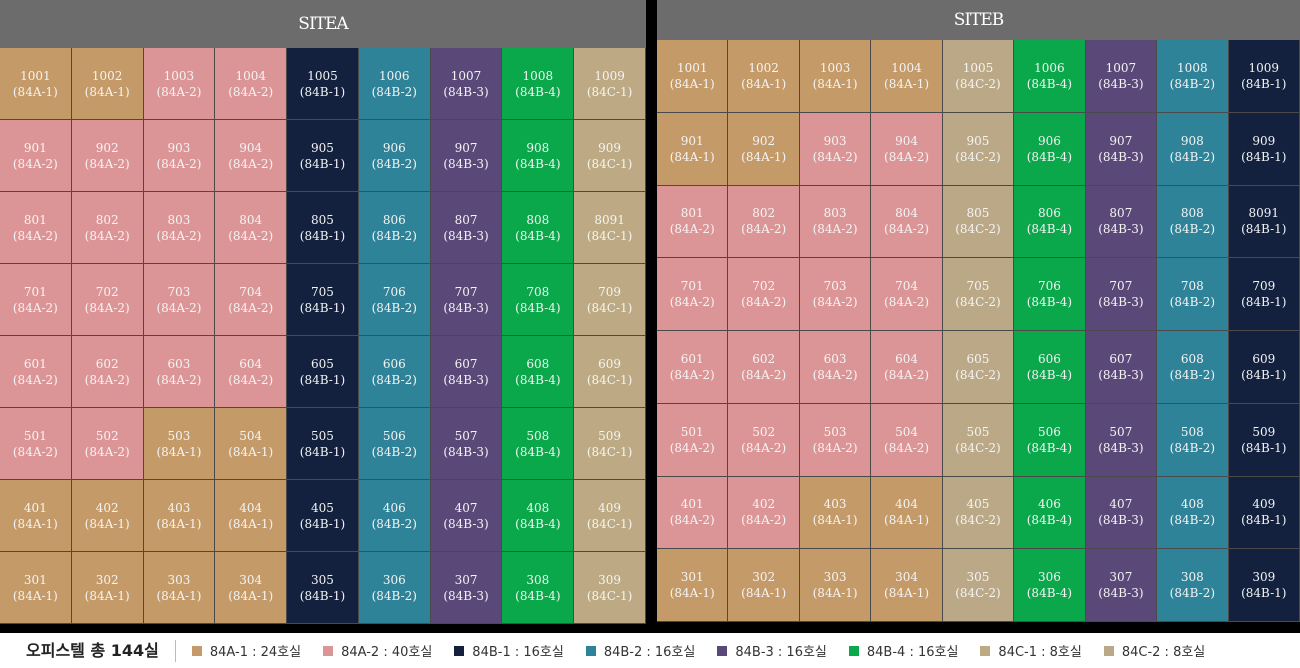  What do you see at coordinates (394, 588) in the screenshot?
I see `unit-cell: 306 (84B-2)` at bounding box center [394, 588].